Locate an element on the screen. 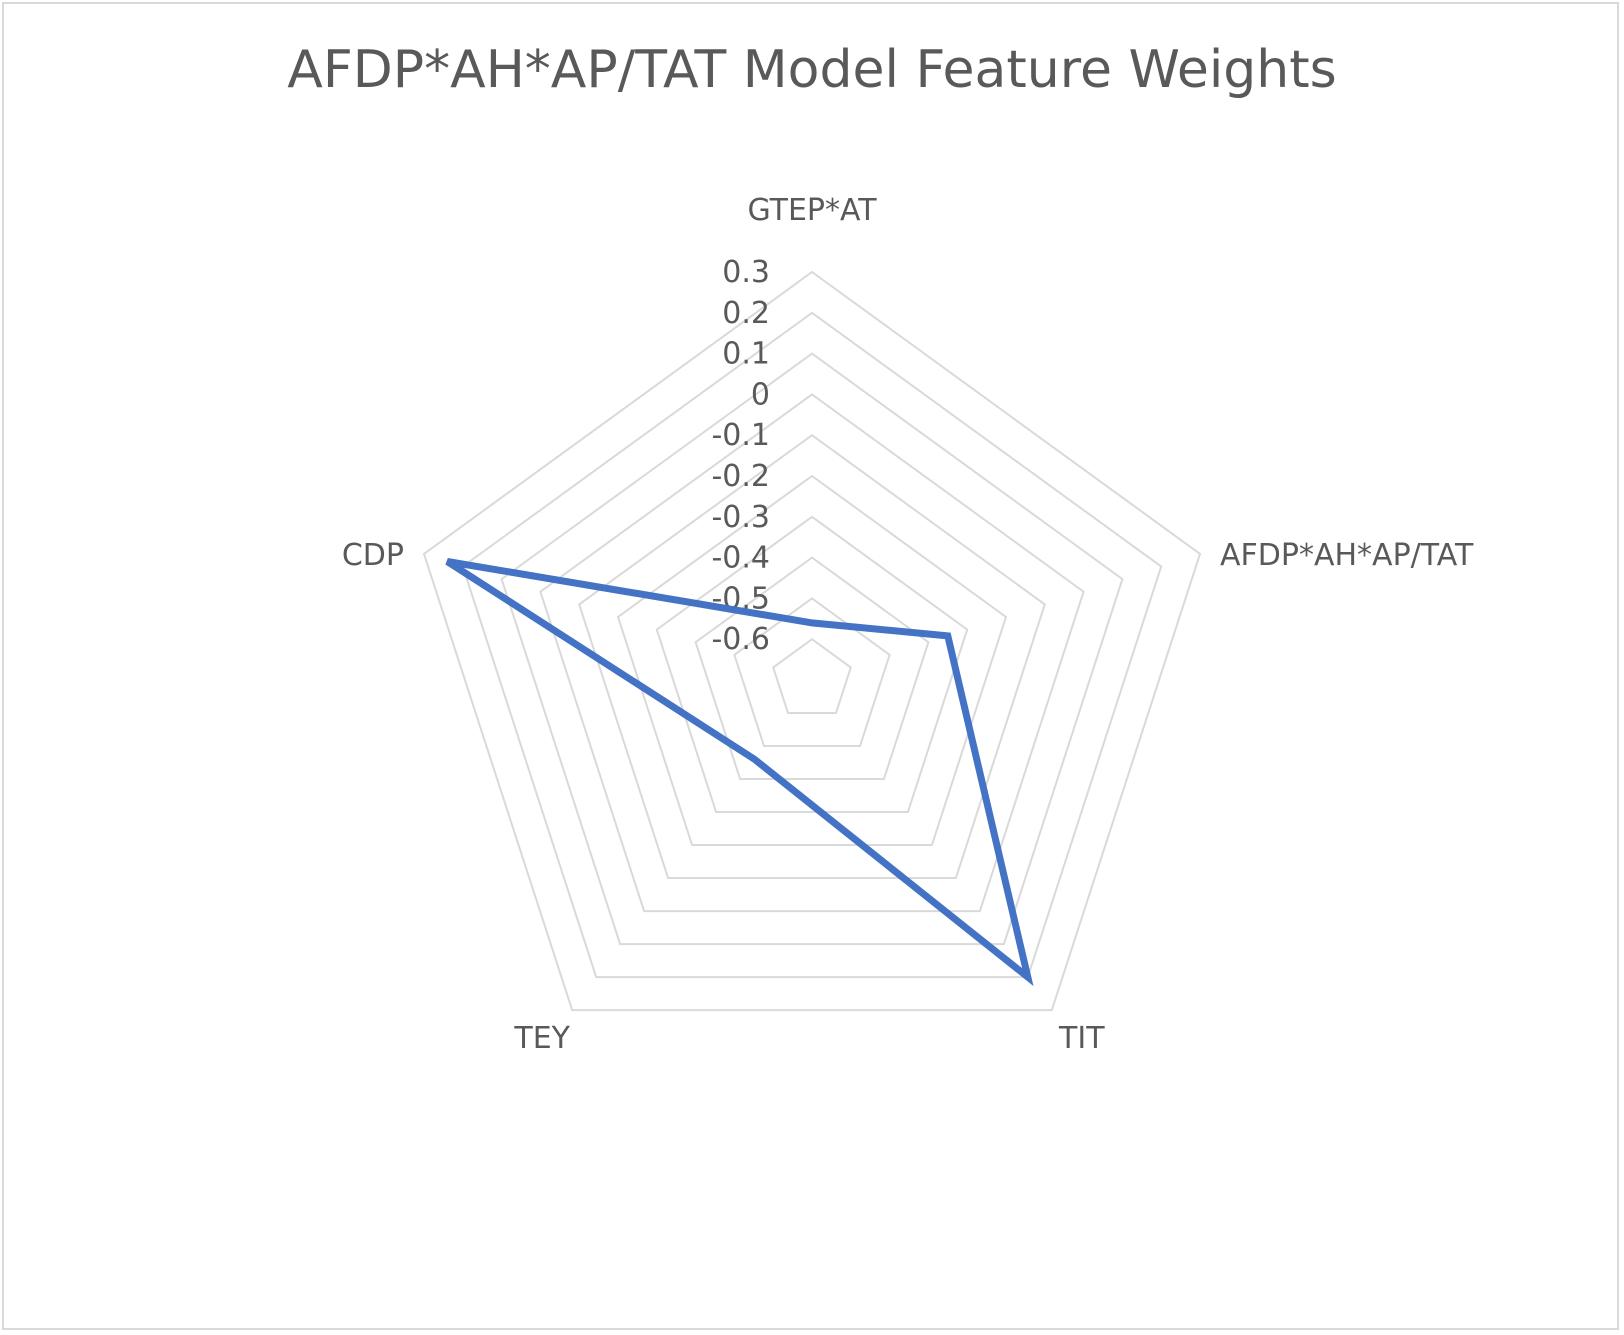 This screenshot has width=1624, height=1335. tick-label: -0.3 is located at coordinates (740, 517).